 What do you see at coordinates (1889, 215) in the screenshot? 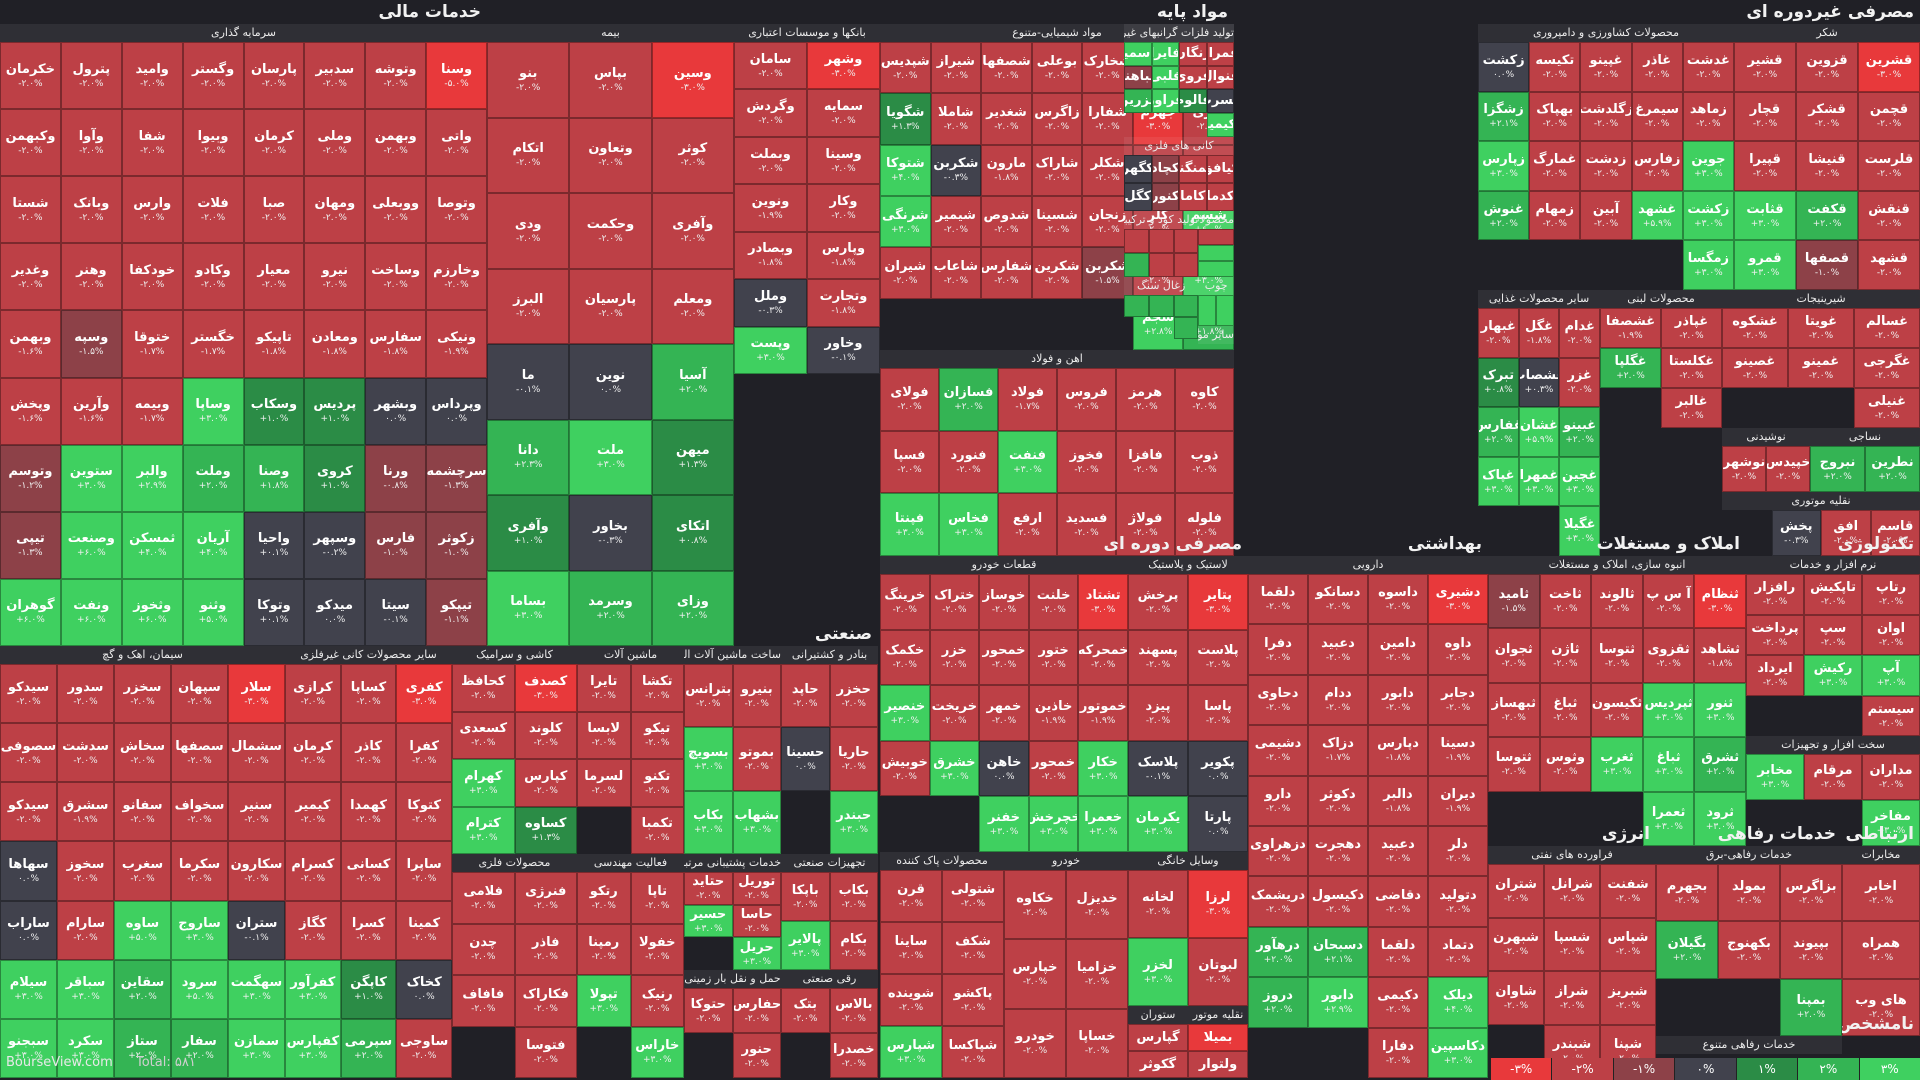
I see `stock-tile: قنقش -۲.۰%` at bounding box center [1889, 215].